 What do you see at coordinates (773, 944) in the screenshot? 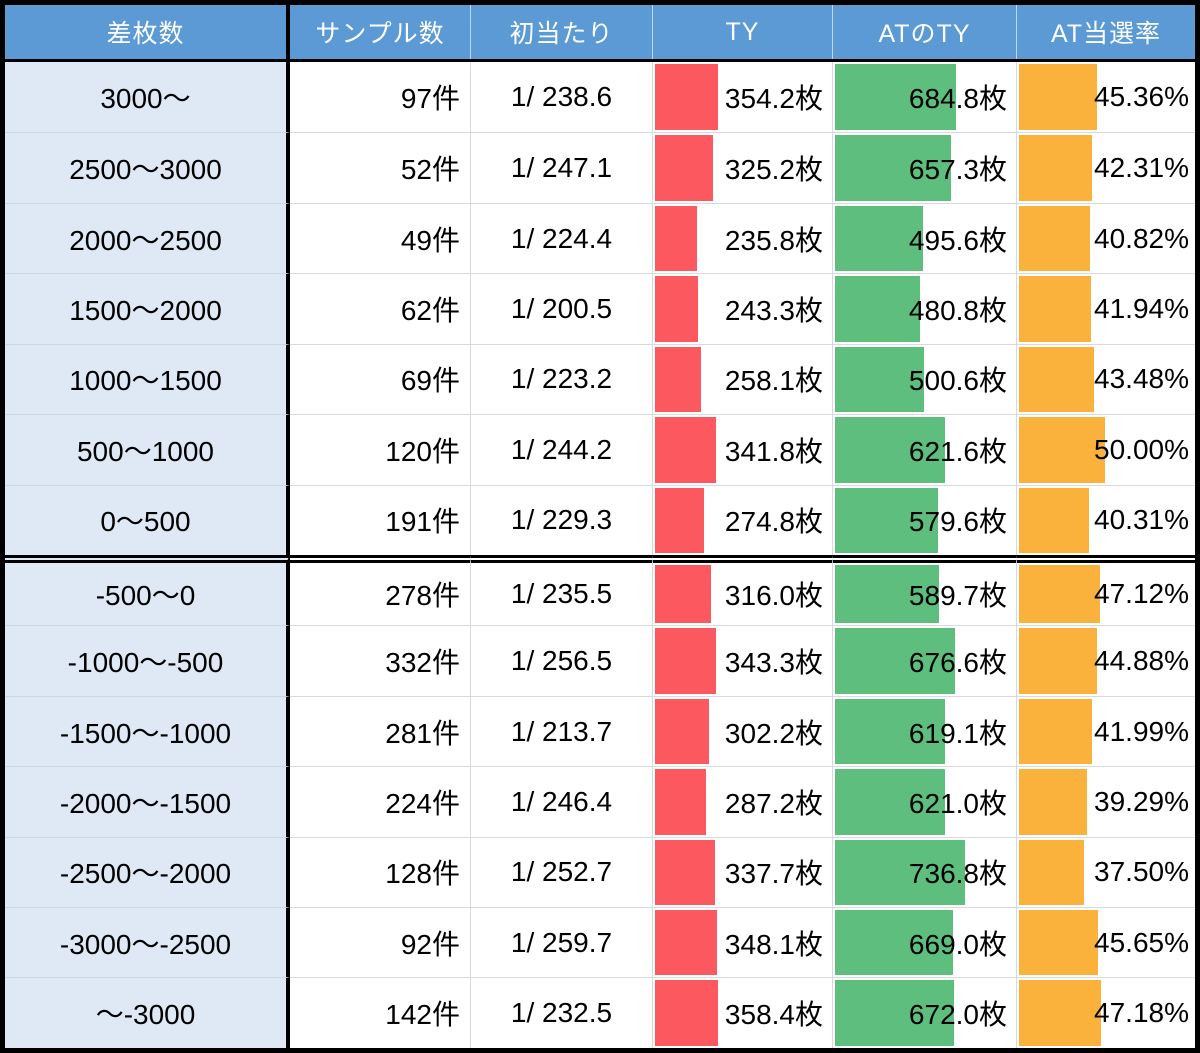
I see `cell-ty-value: 348.1枚` at bounding box center [773, 944].